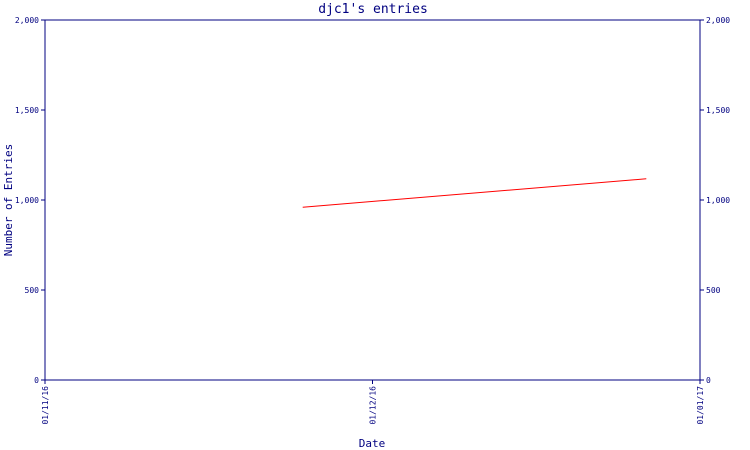 This screenshot has height=450, width=750. What do you see at coordinates (373, 405) in the screenshot?
I see `x-tick-label: 01/12/16` at bounding box center [373, 405].